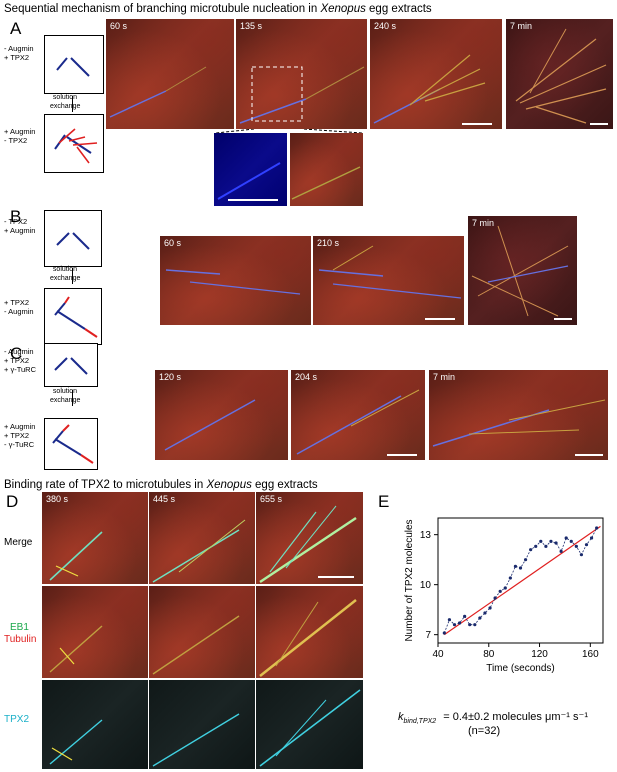  What do you see at coordinates (74, 143) in the screenshot?
I see `panel-a-diagram-after` at bounding box center [74, 143].